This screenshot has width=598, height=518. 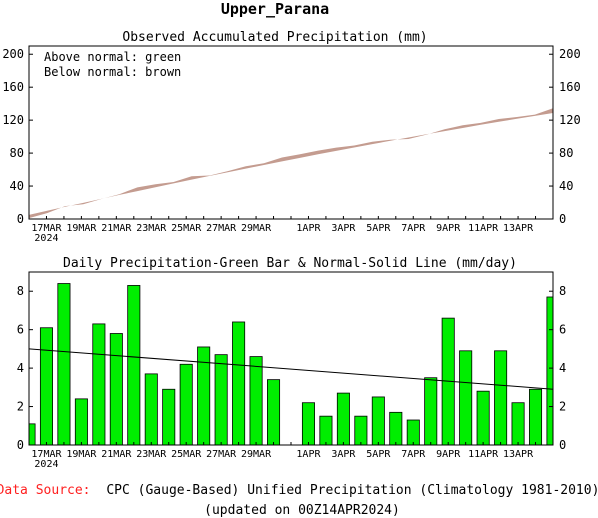 I want to click on daily-ytick-label-left: 6, so click(x=20, y=330).